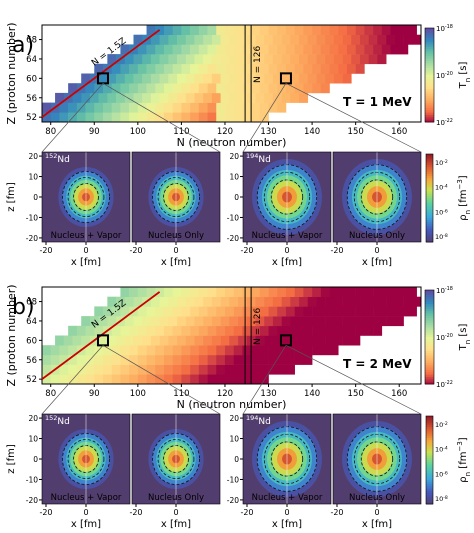 Image resolution: width=474 pixels, height=533 pixels. What do you see at coordinates (33, 418) in the screenshot?
I see `density-y-tick-label: 20` at bounding box center [33, 418].